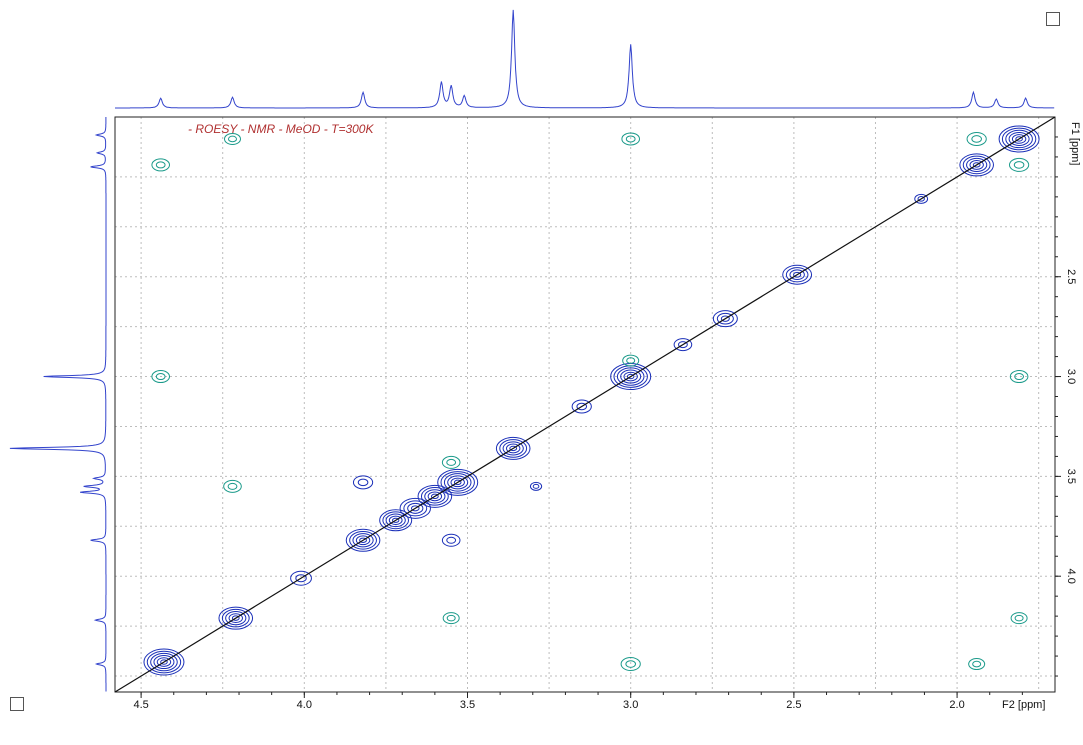 Image resolution: width=1083 pixels, height=745 pixels. I want to click on x-tick-label: 4.5, so click(140, 705).